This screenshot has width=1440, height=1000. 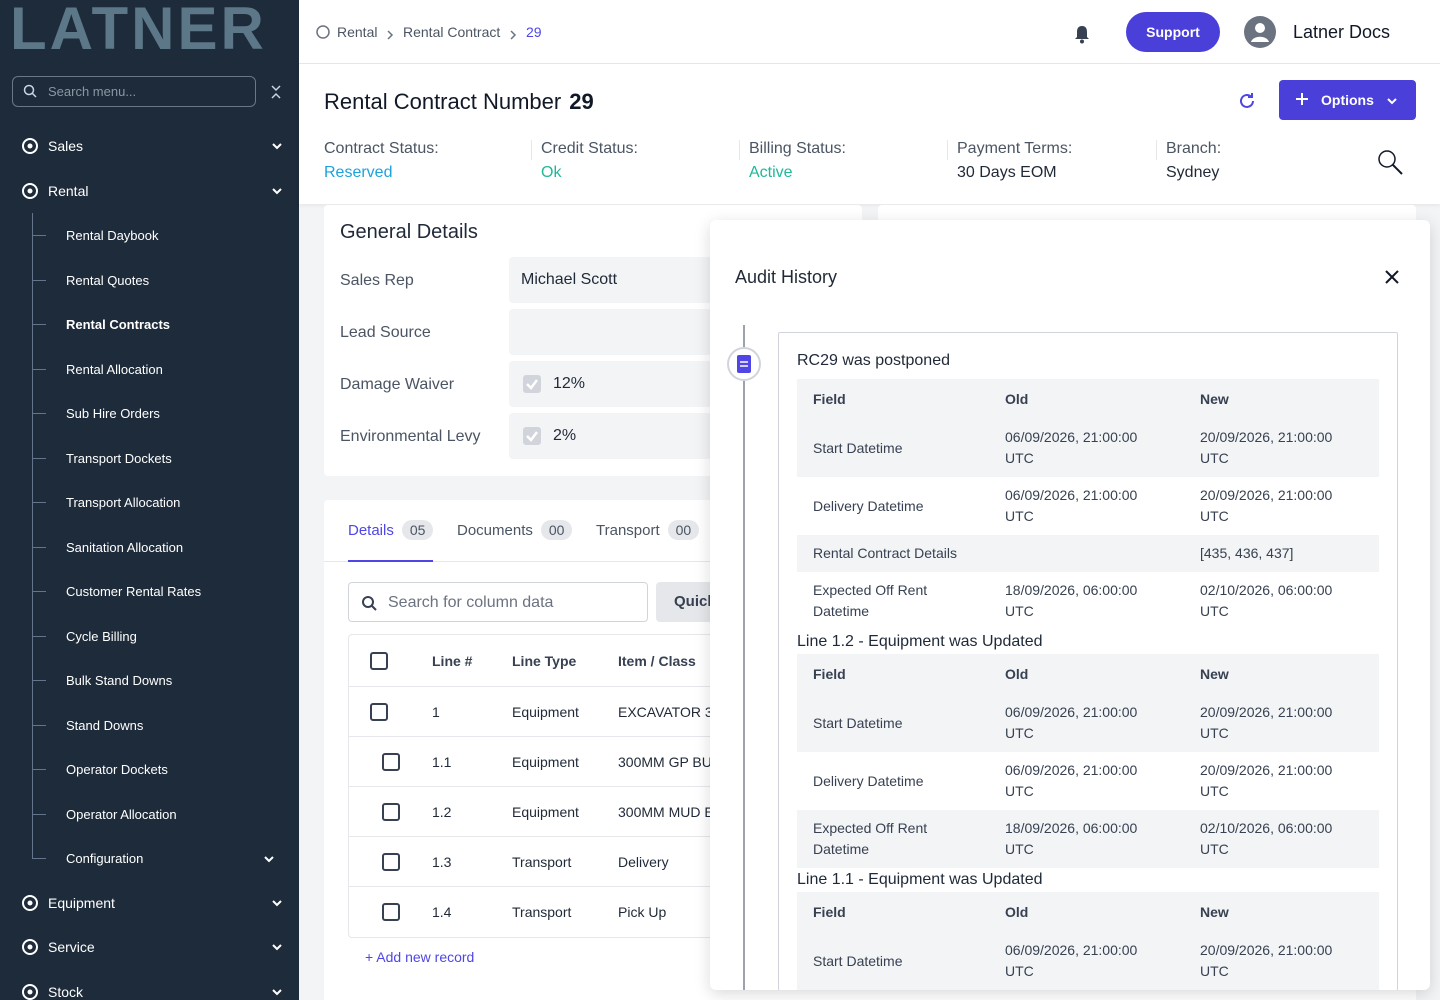 What do you see at coordinates (515, 541) in the screenshot?
I see `tab: Documents 00` at bounding box center [515, 541].